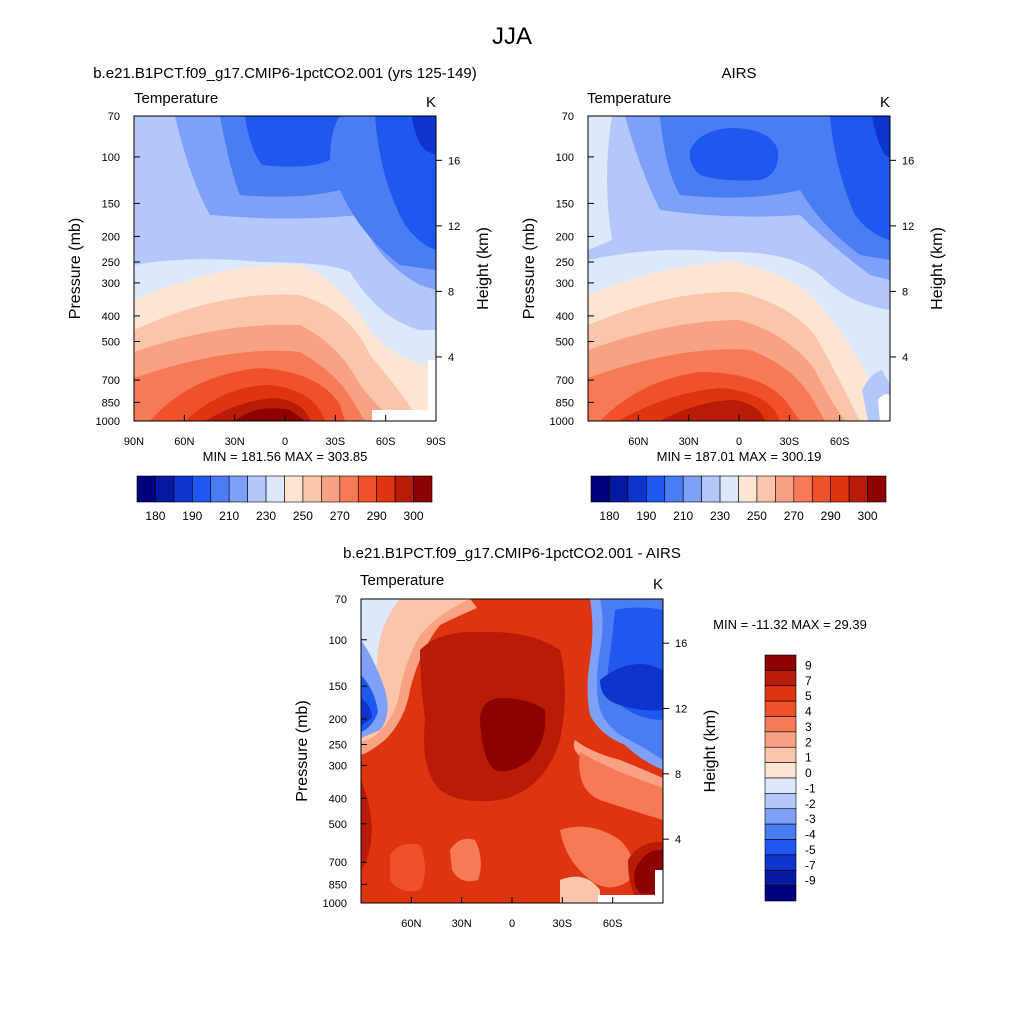 This screenshot has height=1024, width=1024. What do you see at coordinates (757, 516) in the screenshot?
I see `colorbar-label: 250` at bounding box center [757, 516].